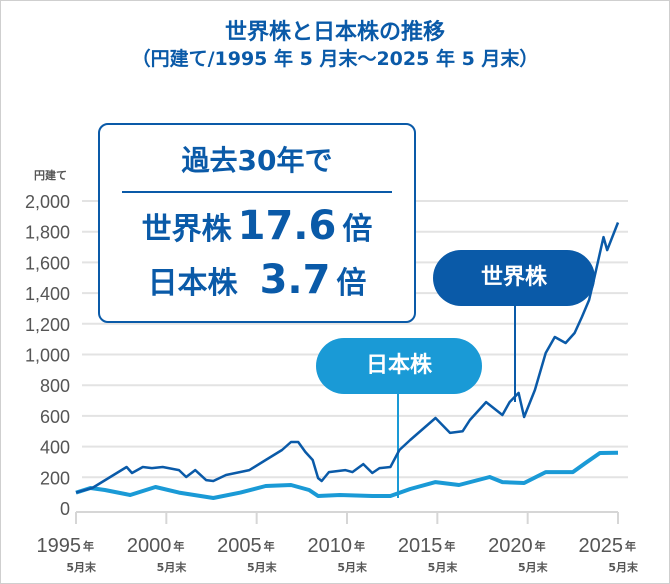 This screenshot has height=584, width=670. Describe the element at coordinates (65, 509) in the screenshot. I see `y-tick-label: 0` at that location.